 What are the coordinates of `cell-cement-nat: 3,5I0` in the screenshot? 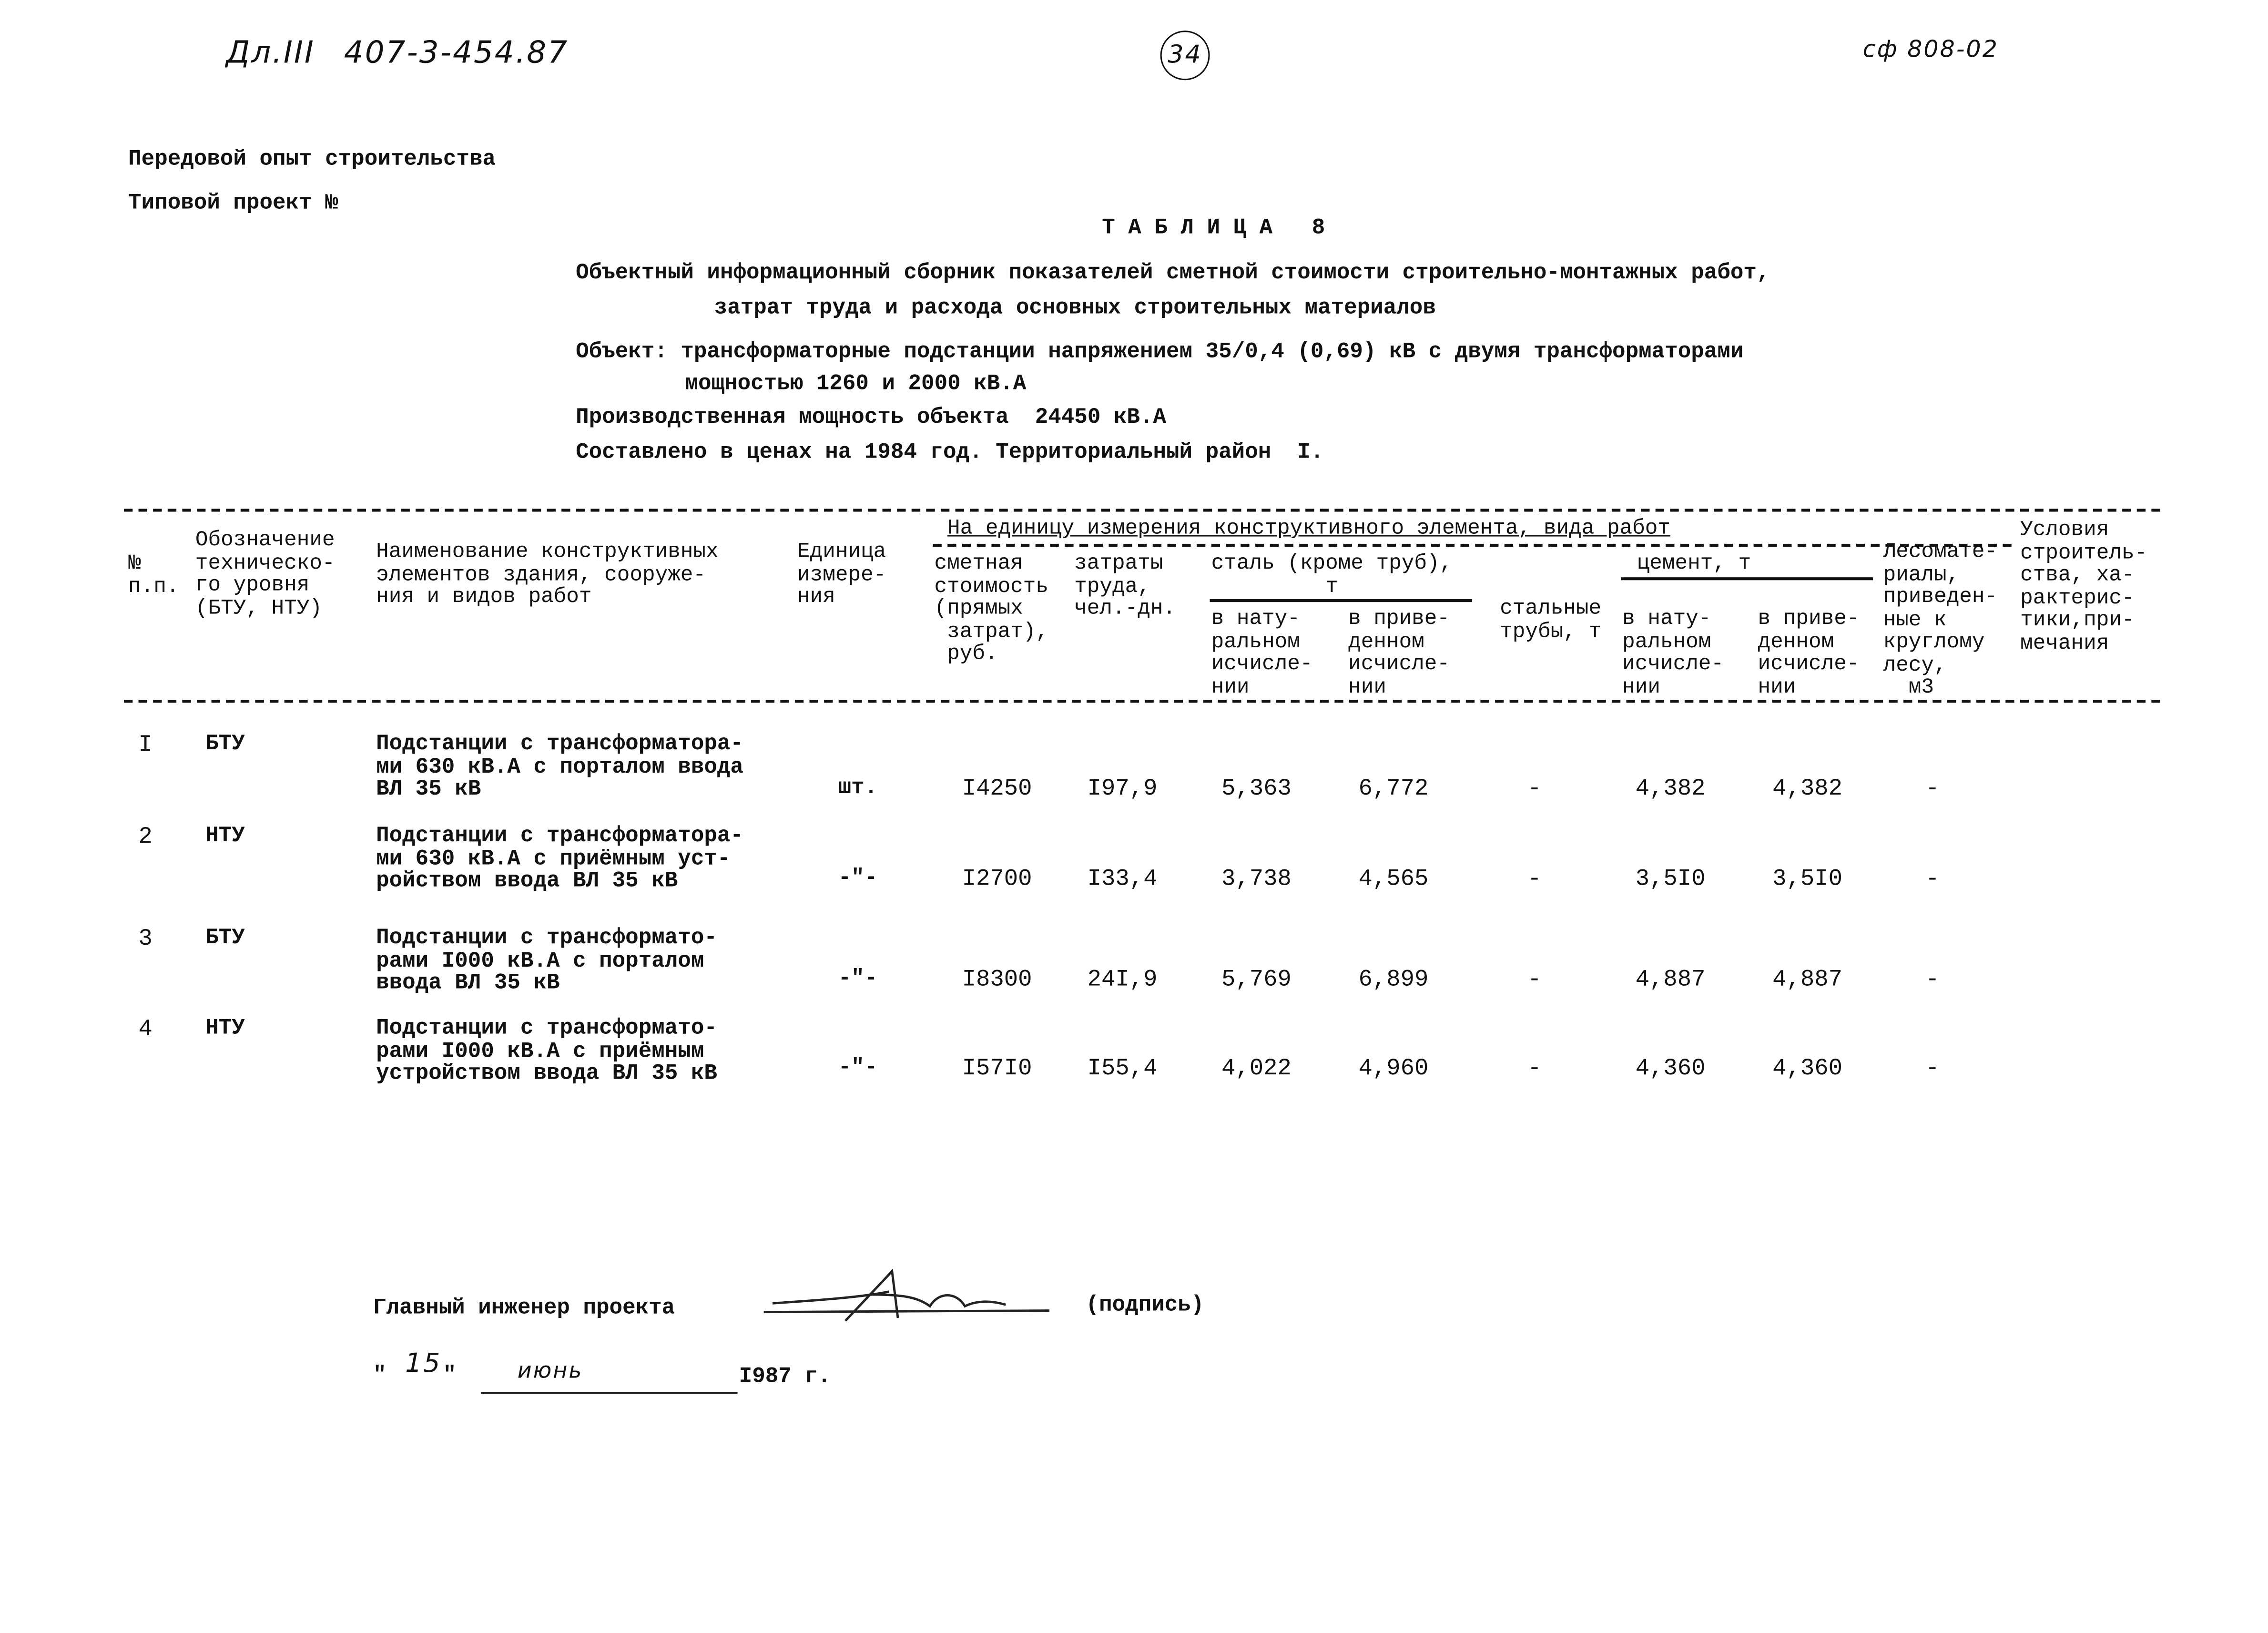 It's located at (1670, 879).